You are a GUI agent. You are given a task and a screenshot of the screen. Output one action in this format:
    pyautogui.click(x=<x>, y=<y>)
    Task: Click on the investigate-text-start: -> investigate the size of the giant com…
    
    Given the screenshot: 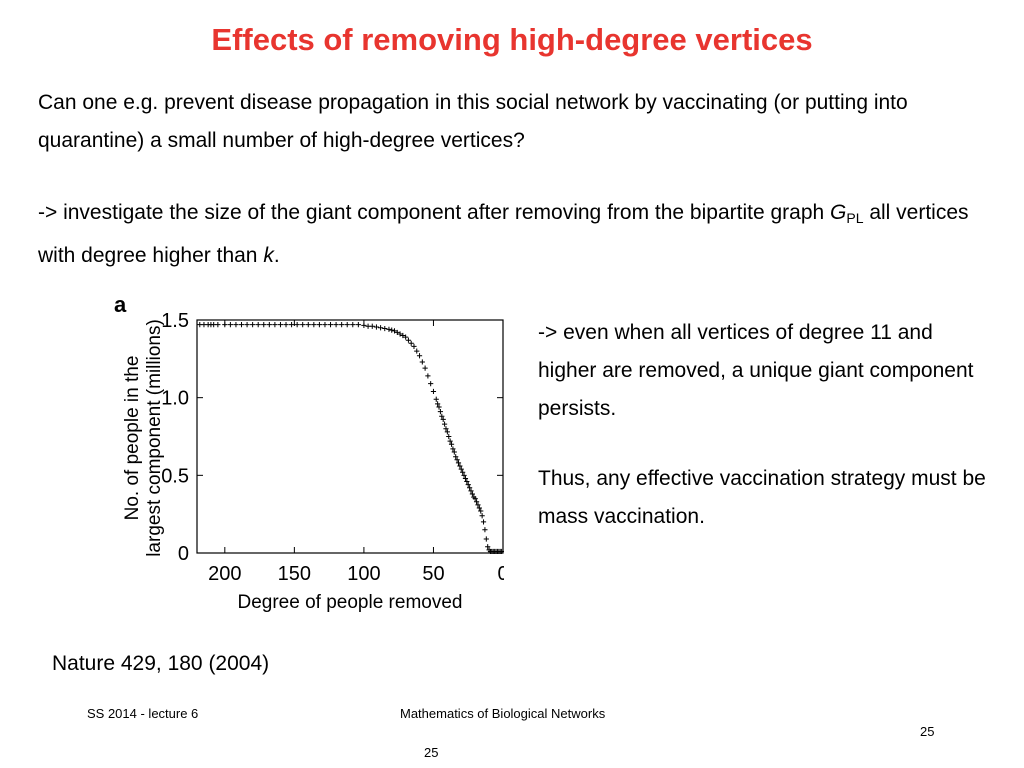 What is the action you would take?
    pyautogui.click(x=434, y=212)
    